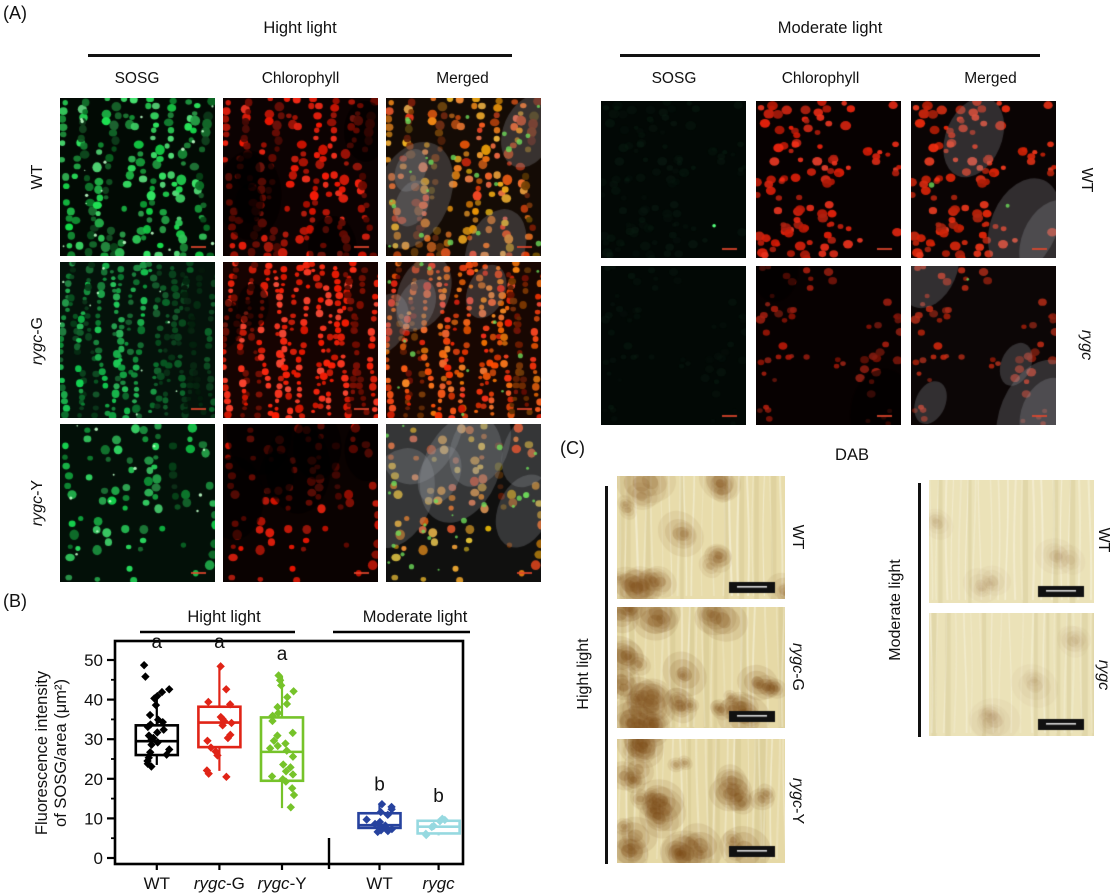 Image resolution: width=1113 pixels, height=896 pixels. What do you see at coordinates (137, 78) in the screenshot?
I see `column-label-sosg-hl: SOSG` at bounding box center [137, 78].